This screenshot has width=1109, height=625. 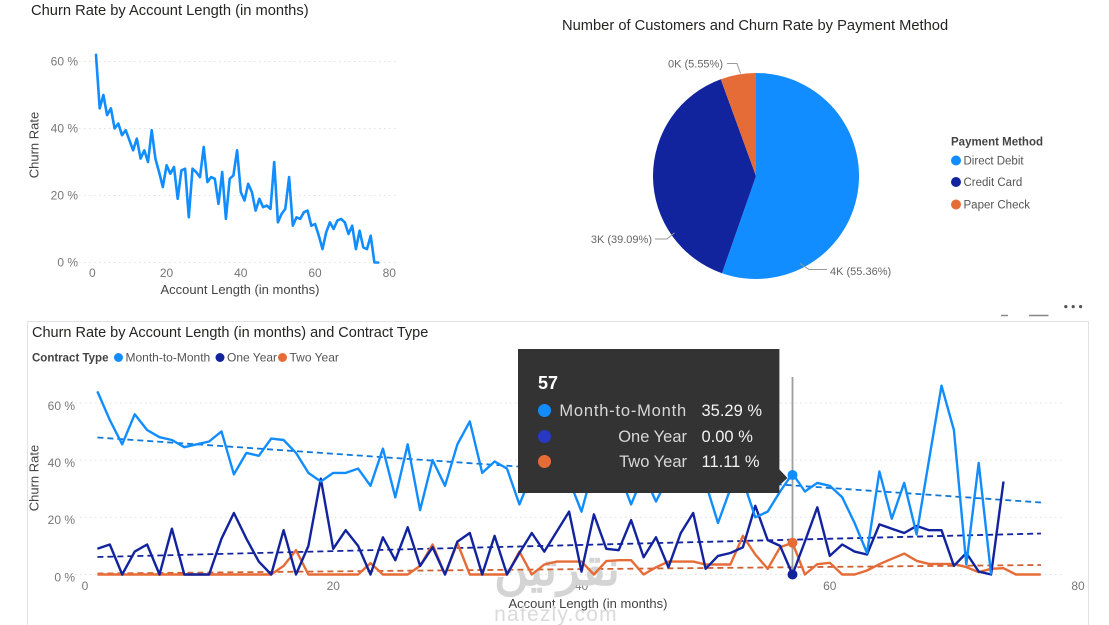 I want to click on svg-text:Churn Rate by Account Length (: Churn Rate by Account Length (in months), so click(x=170, y=11).